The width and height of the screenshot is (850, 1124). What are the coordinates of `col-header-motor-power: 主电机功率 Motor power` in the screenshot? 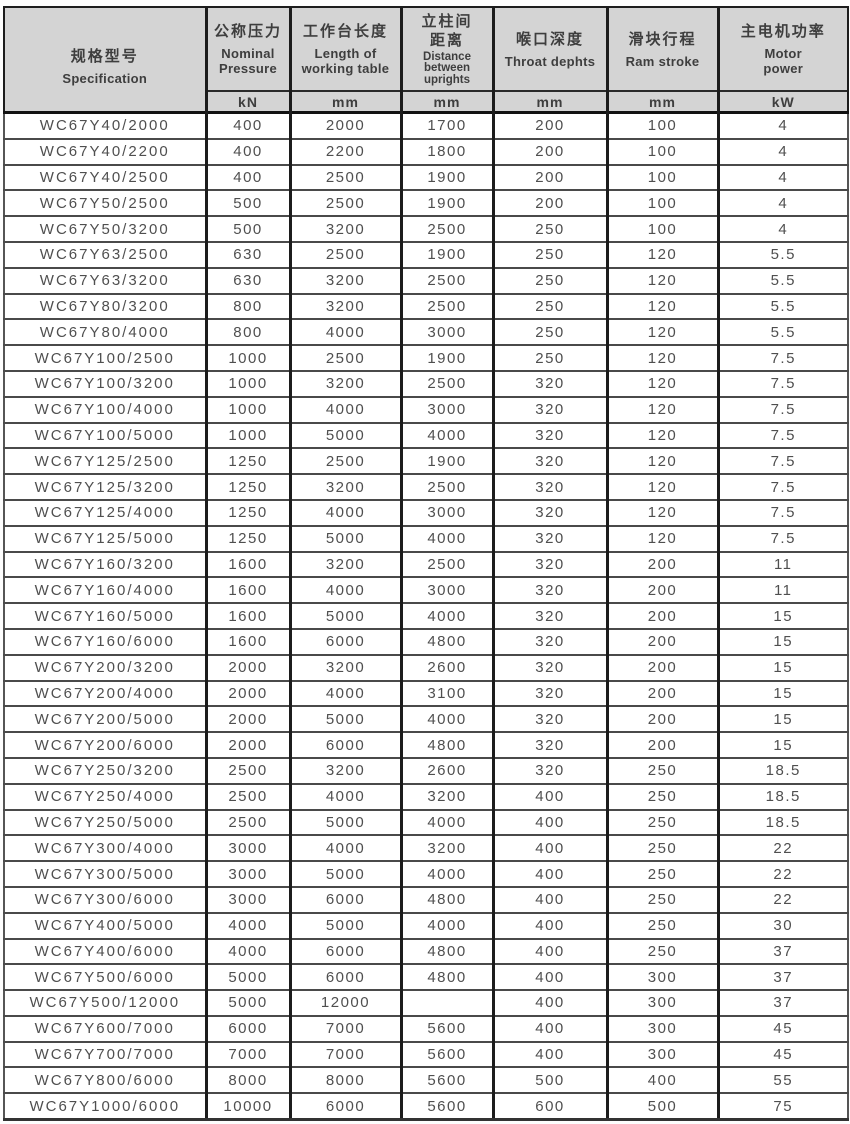 It's located at (782, 48).